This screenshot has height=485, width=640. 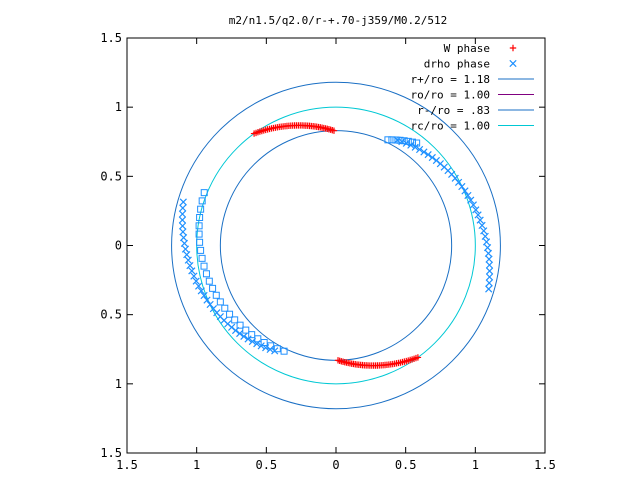 What do you see at coordinates (450, 95) in the screenshot?
I see `legend-label-3: ro/ro = 1.00` at bounding box center [450, 95].